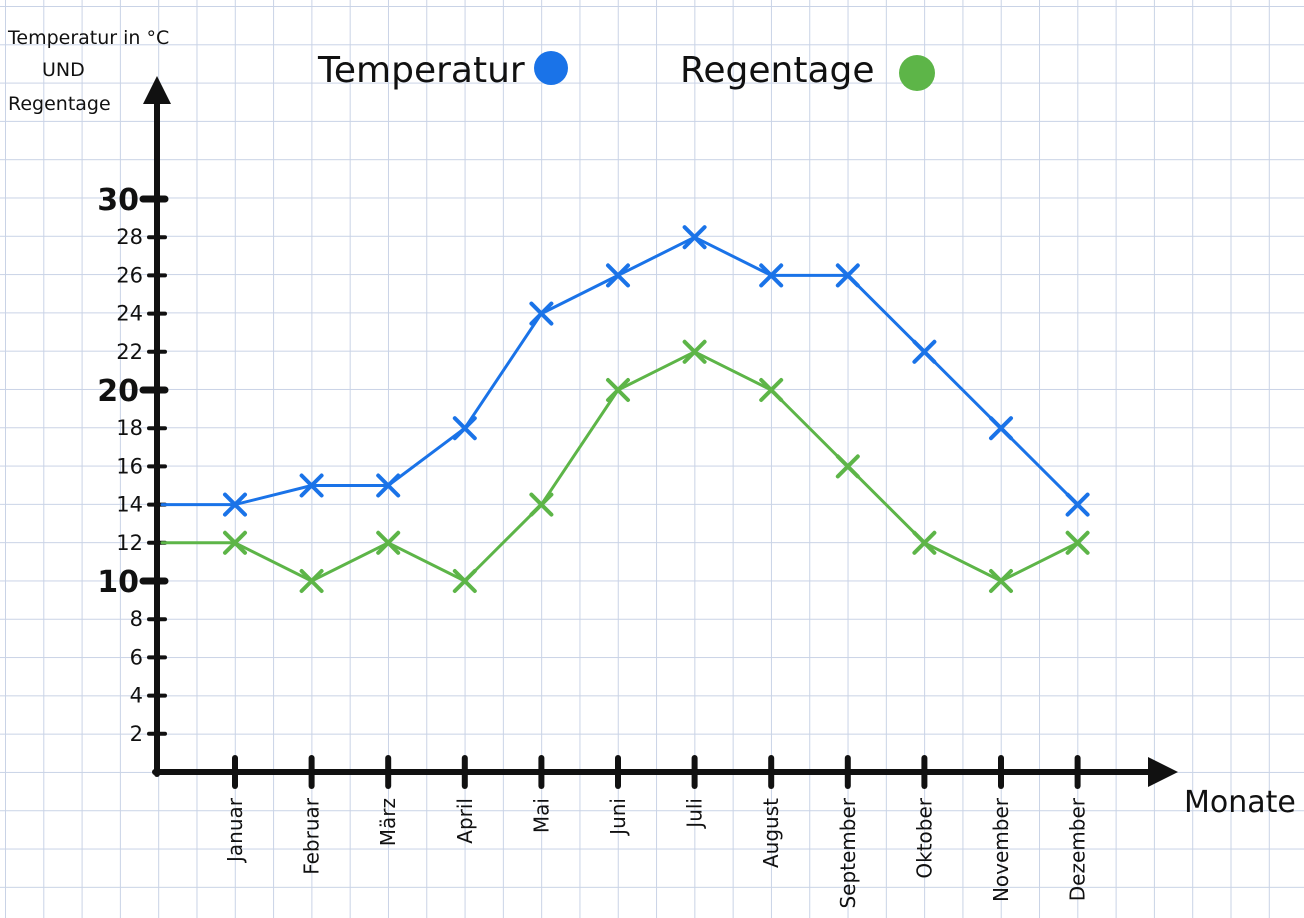  I want to click on x-axis-label: Monate, so click(1240, 802).